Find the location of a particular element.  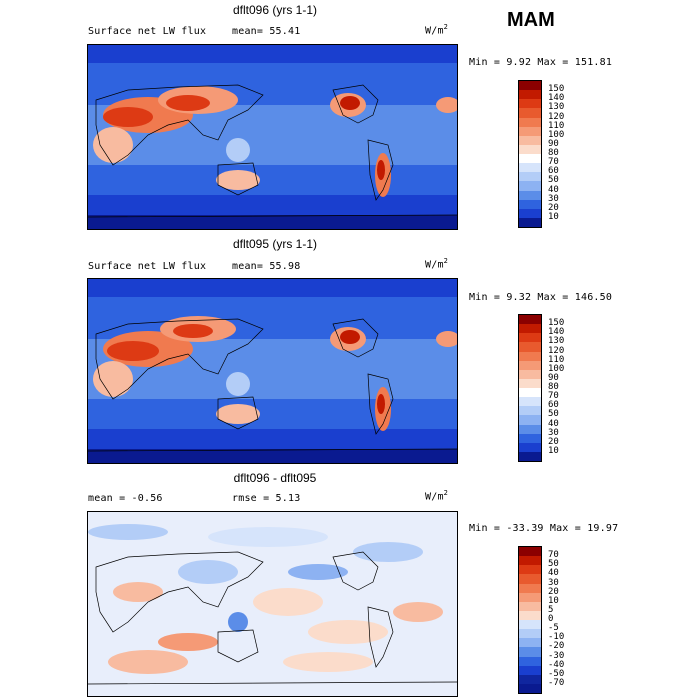

colorbar-tick-label: -30 is located at coordinates (556, 655).